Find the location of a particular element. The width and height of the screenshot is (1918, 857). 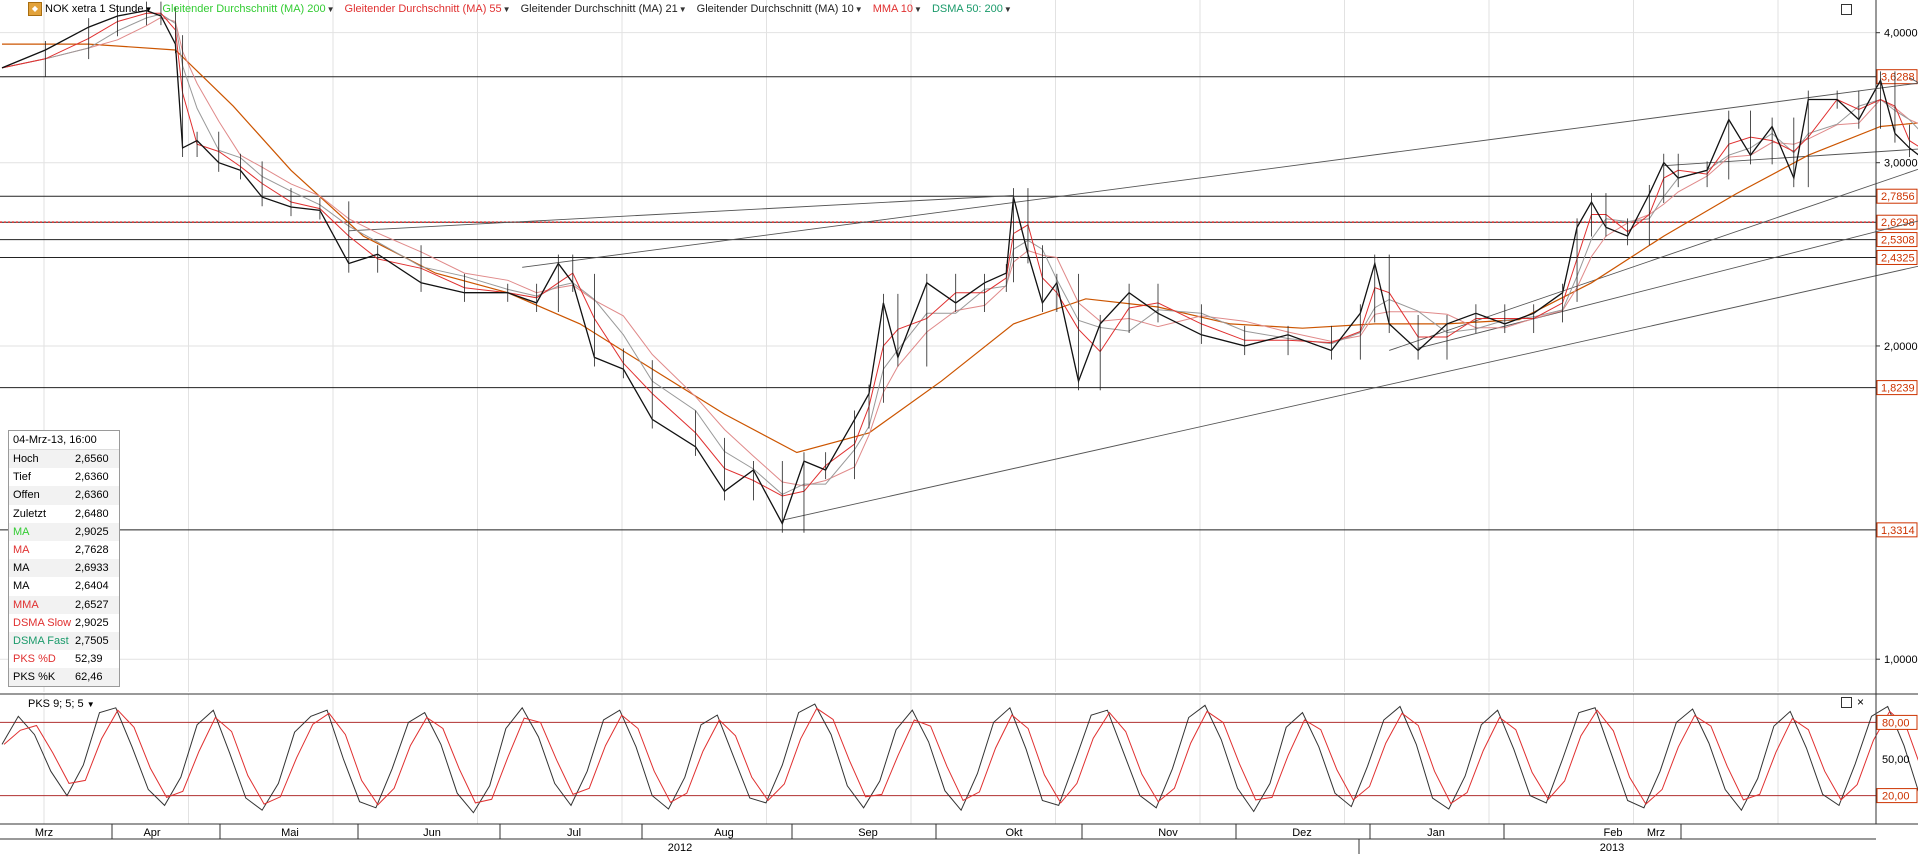

close-oscillator-icon: × is located at coordinates (1861, 702).